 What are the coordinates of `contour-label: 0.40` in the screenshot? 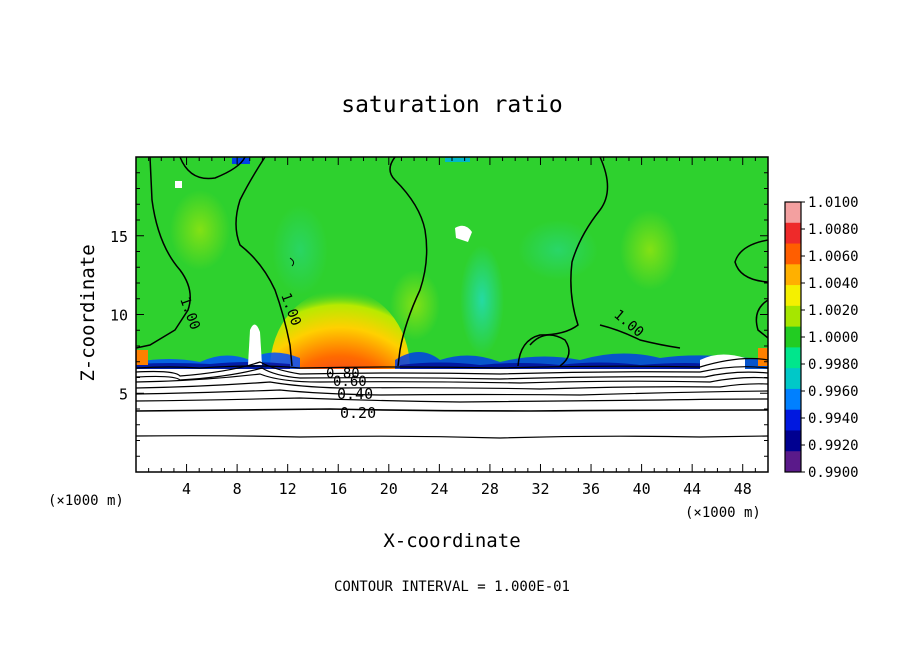 It's located at (355, 394).